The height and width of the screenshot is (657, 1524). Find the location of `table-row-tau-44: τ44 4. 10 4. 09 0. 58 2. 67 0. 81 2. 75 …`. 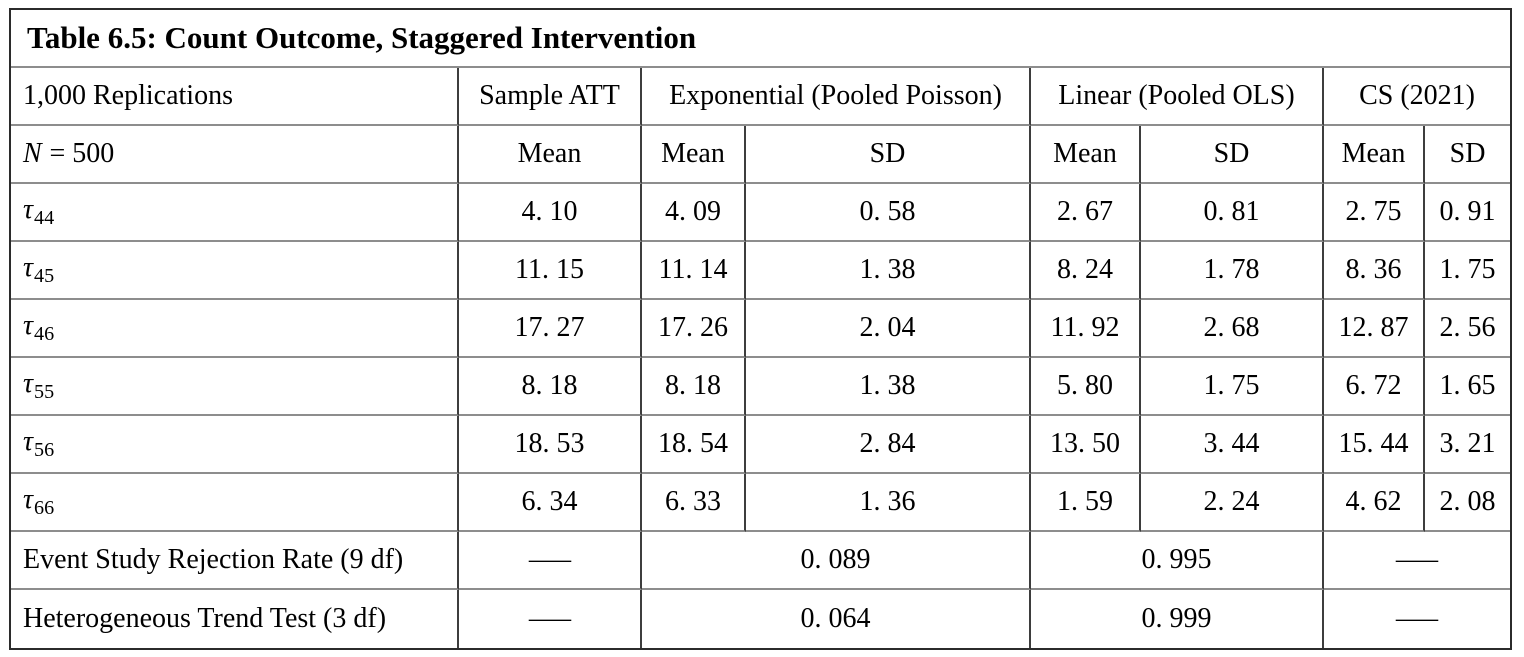

table-row-tau-44: τ44 4. 10 4. 09 0. 58 2. 67 0. 81 2. 75 … is located at coordinates (761, 213).